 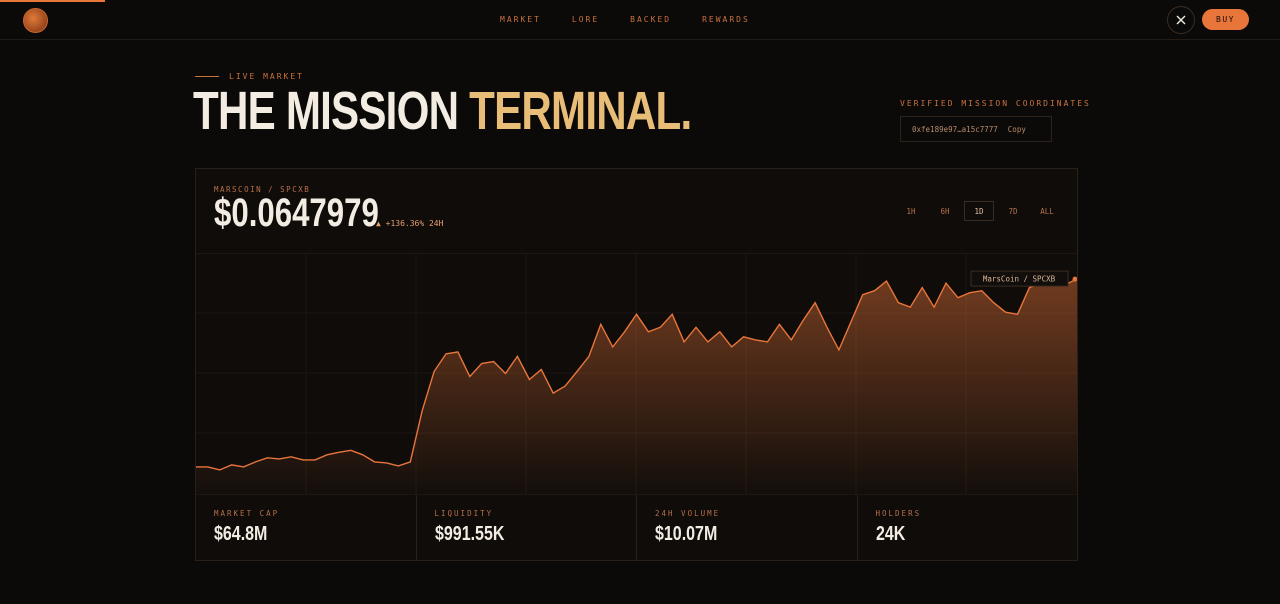 I want to click on title: THE MISSION TERMINAL., so click(x=442, y=111).